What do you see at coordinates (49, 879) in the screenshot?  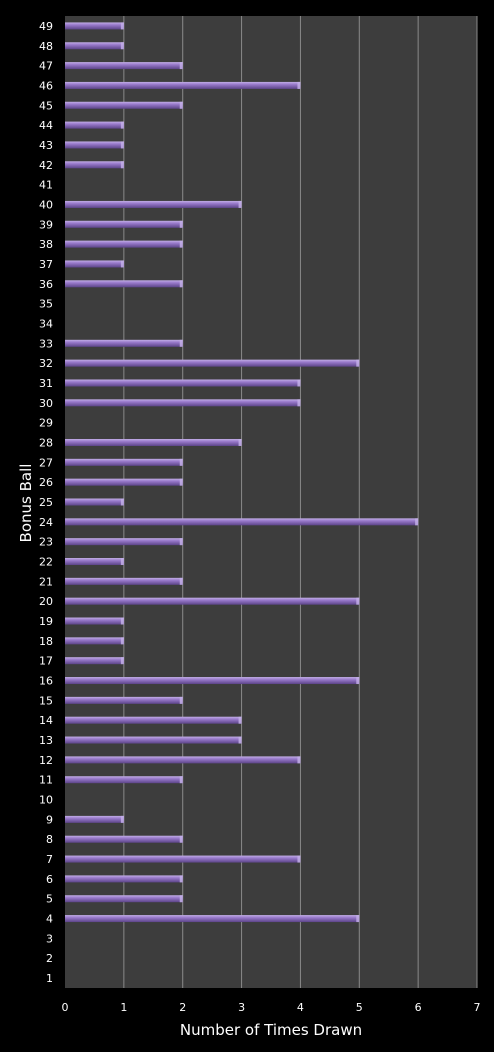 I see `y-tick-label: 6` at bounding box center [49, 879].